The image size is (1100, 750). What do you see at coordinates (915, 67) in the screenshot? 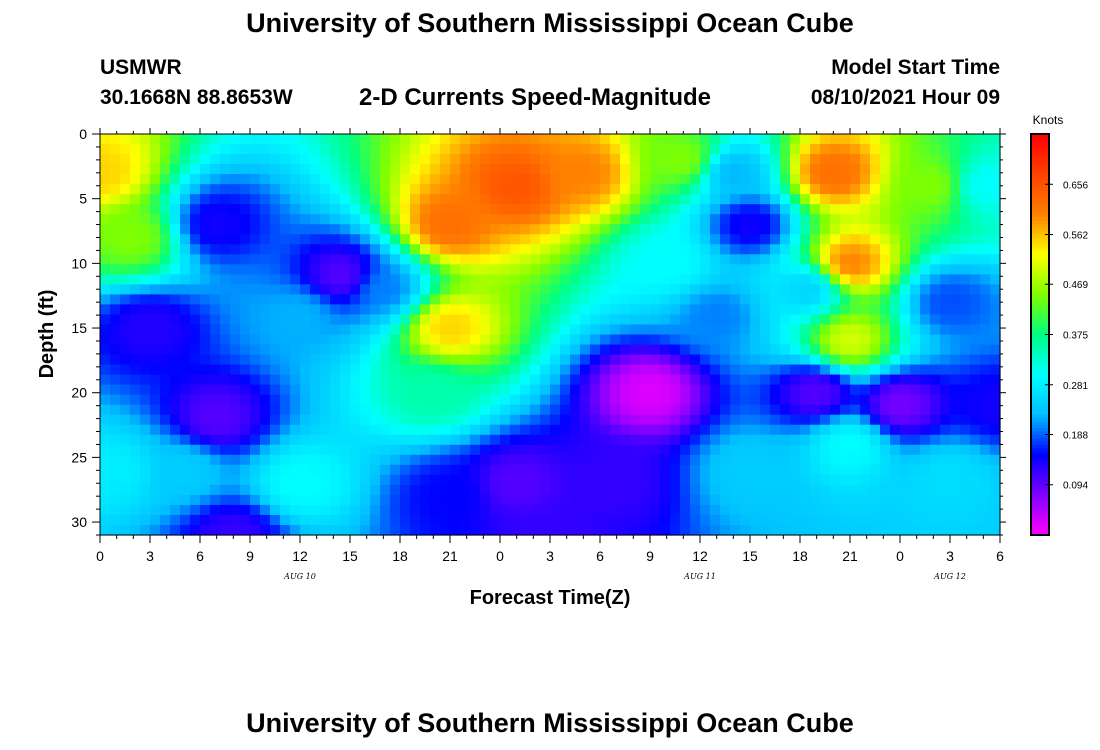
I see `model-start-label: Model Start Time` at bounding box center [915, 67].